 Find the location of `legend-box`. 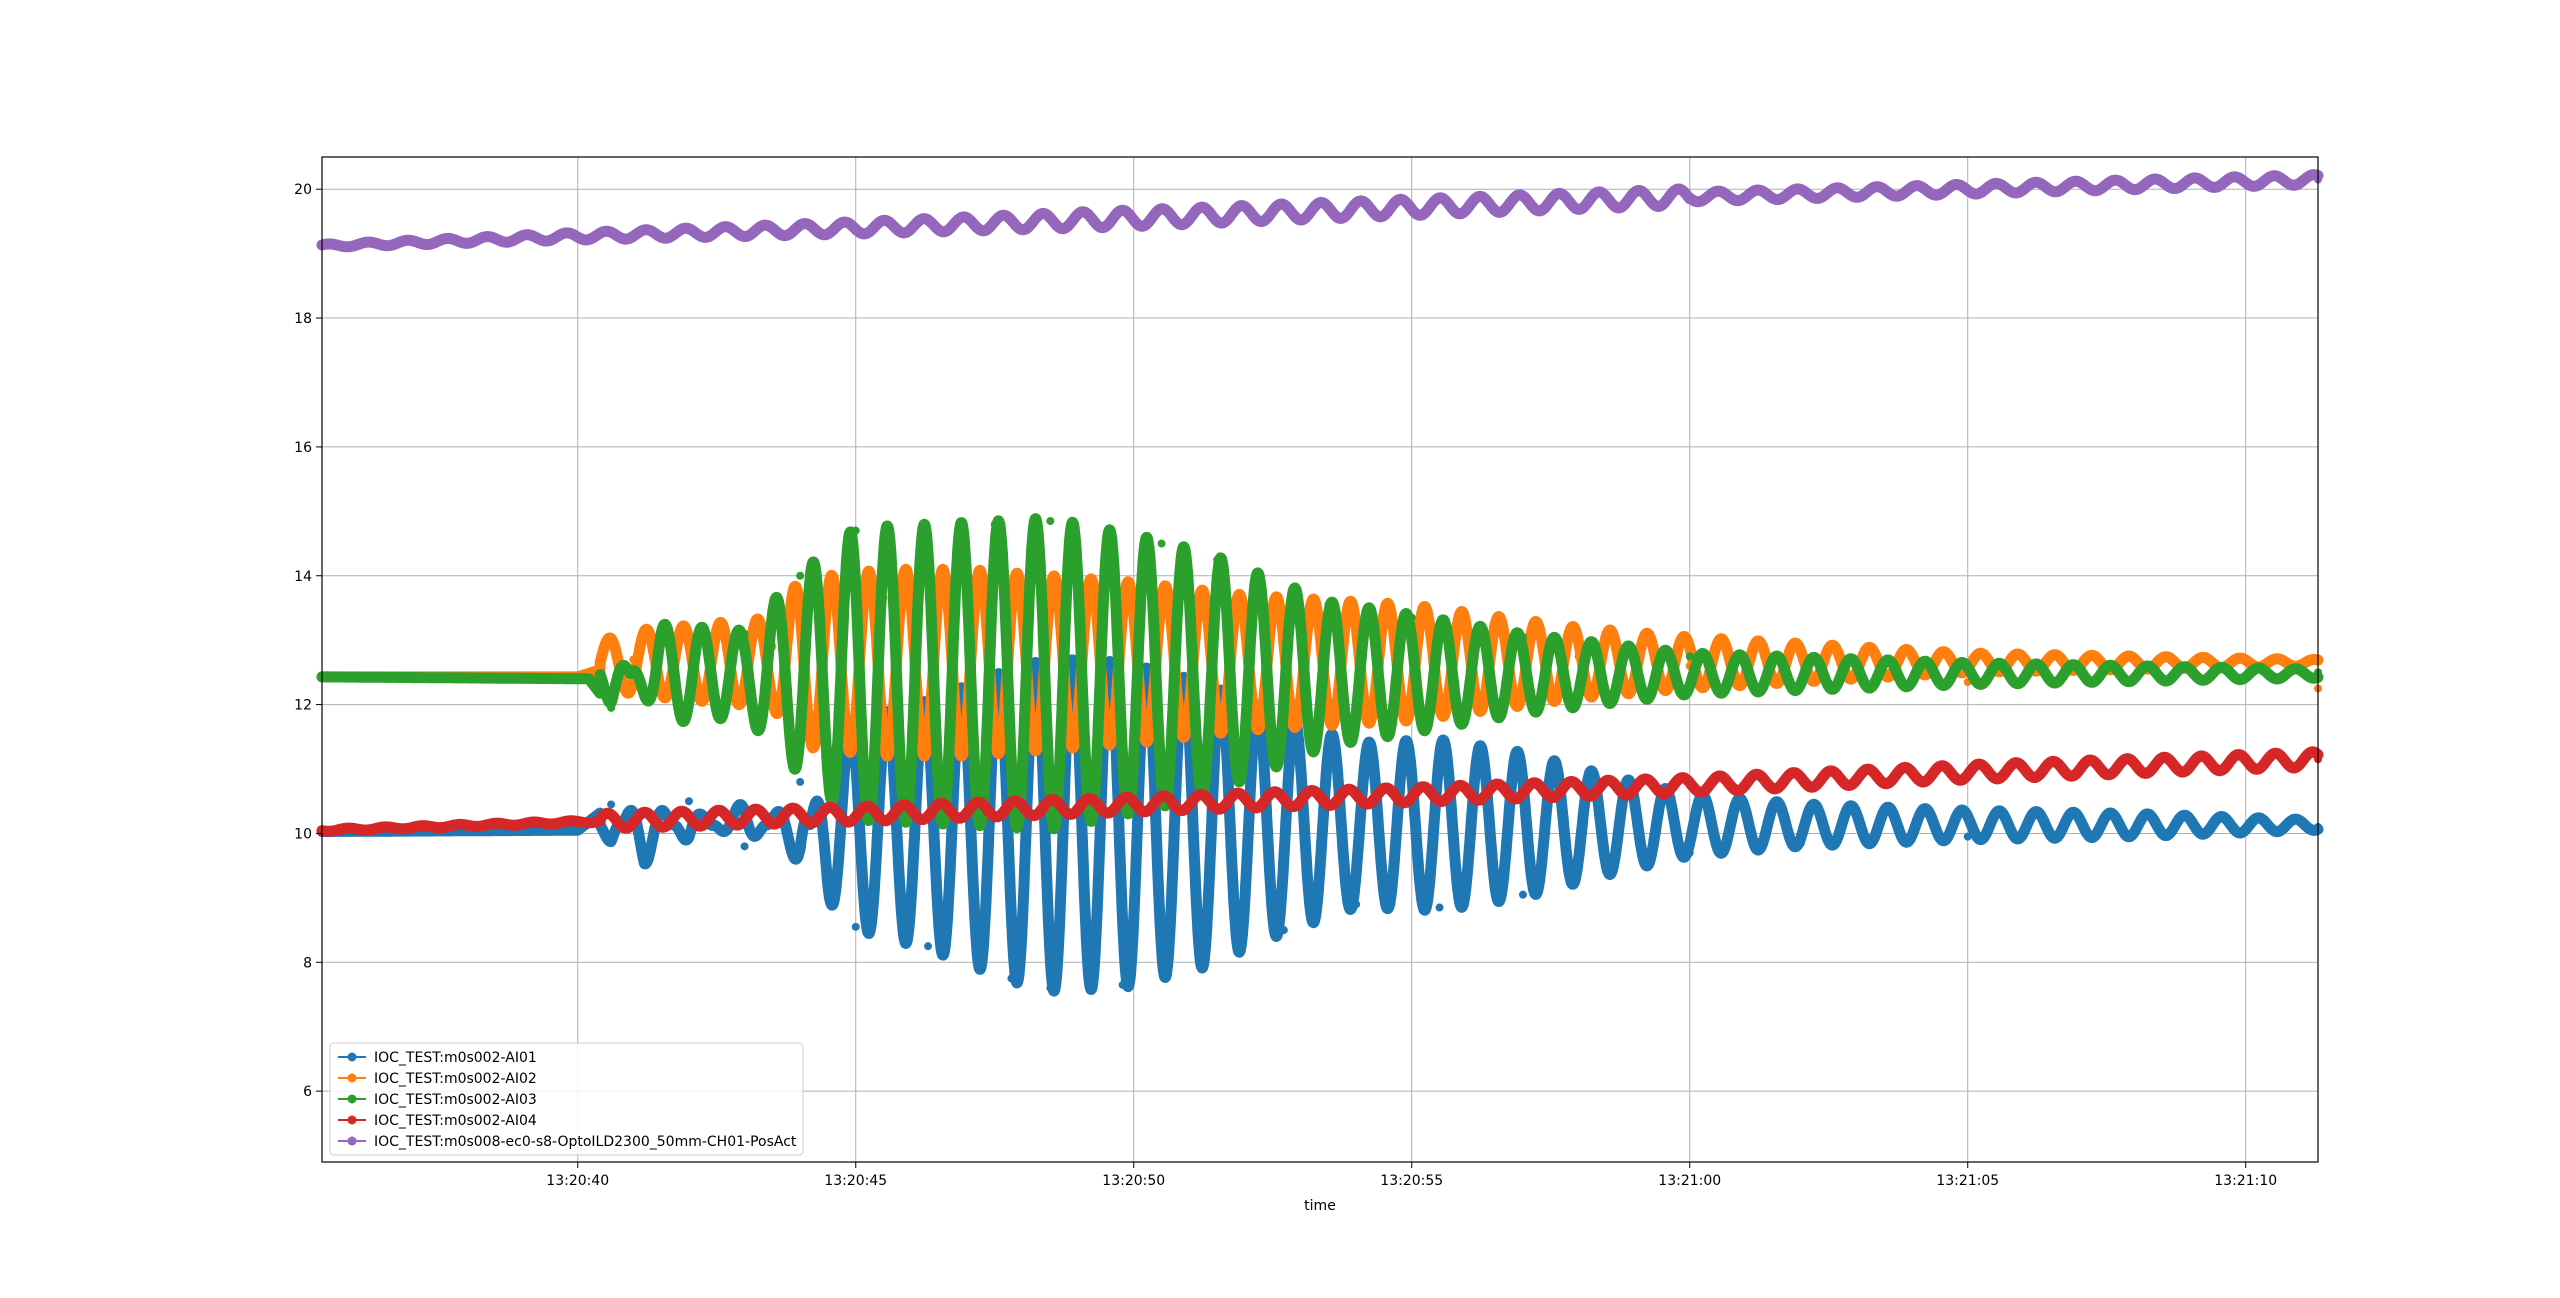

legend-box is located at coordinates (566, 1099).